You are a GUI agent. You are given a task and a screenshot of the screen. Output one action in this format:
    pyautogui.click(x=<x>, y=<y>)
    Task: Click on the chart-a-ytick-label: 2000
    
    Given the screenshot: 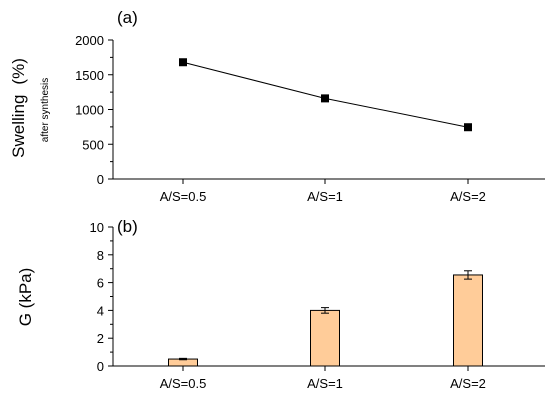 What is the action you would take?
    pyautogui.click(x=89, y=40)
    